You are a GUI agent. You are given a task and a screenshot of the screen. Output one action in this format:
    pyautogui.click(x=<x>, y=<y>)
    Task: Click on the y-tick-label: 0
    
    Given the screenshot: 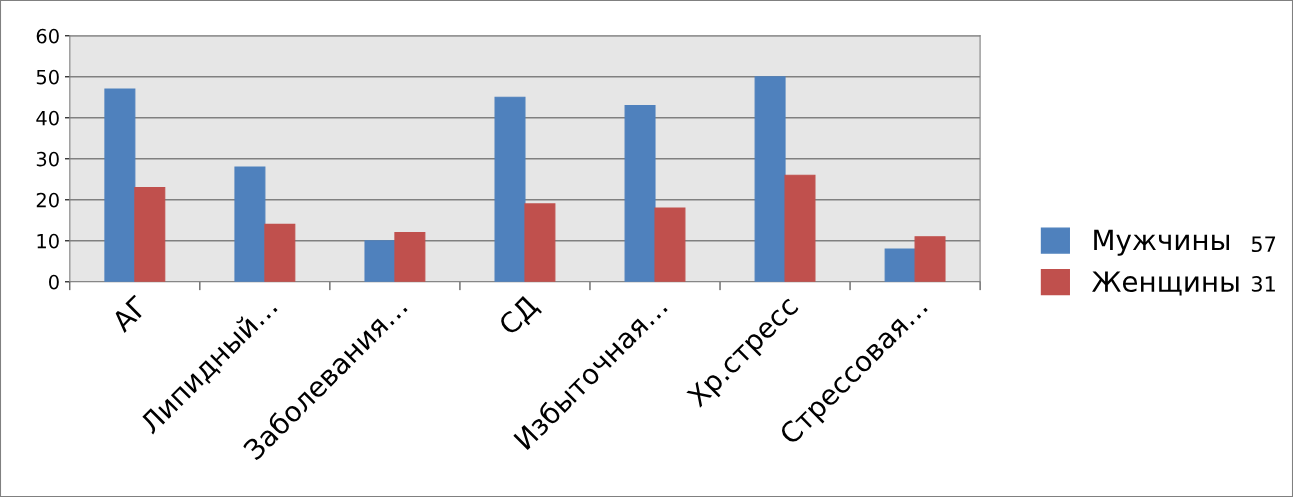 What is the action you would take?
    pyautogui.click(x=54, y=282)
    